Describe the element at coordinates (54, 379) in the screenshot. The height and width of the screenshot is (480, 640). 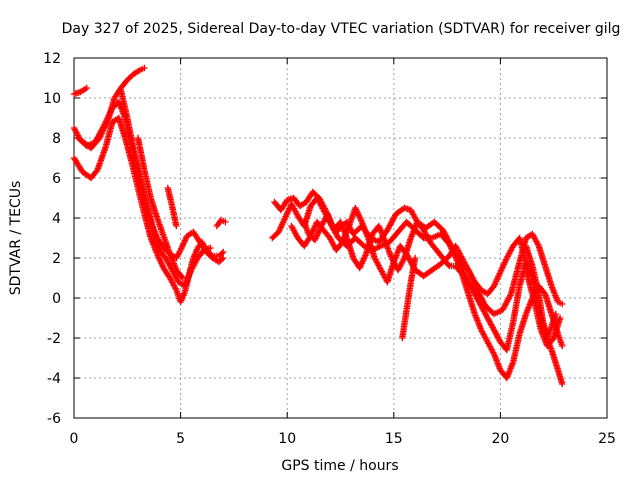
I see `y-tick-label-1: -4` at that location.